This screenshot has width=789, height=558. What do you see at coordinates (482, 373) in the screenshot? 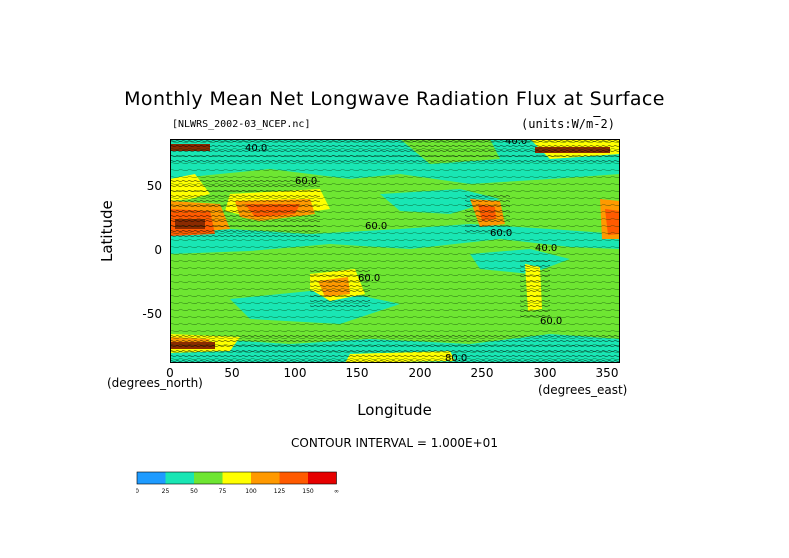
I see `x-tick-label: 250` at bounding box center [482, 373].